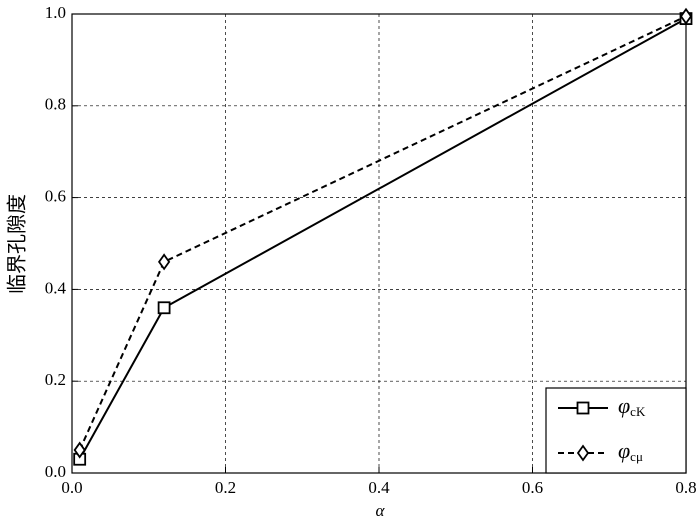  What do you see at coordinates (381, 510) in the screenshot?
I see `x-axis-label: α` at bounding box center [381, 510].